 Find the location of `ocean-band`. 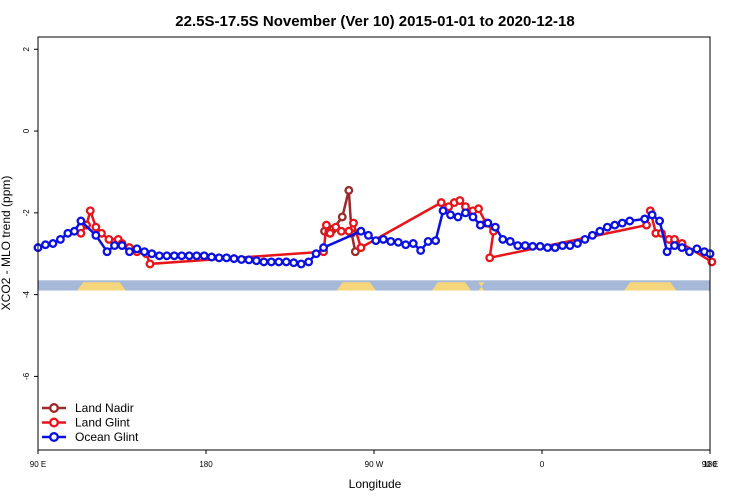

ocean-band is located at coordinates (374, 285).